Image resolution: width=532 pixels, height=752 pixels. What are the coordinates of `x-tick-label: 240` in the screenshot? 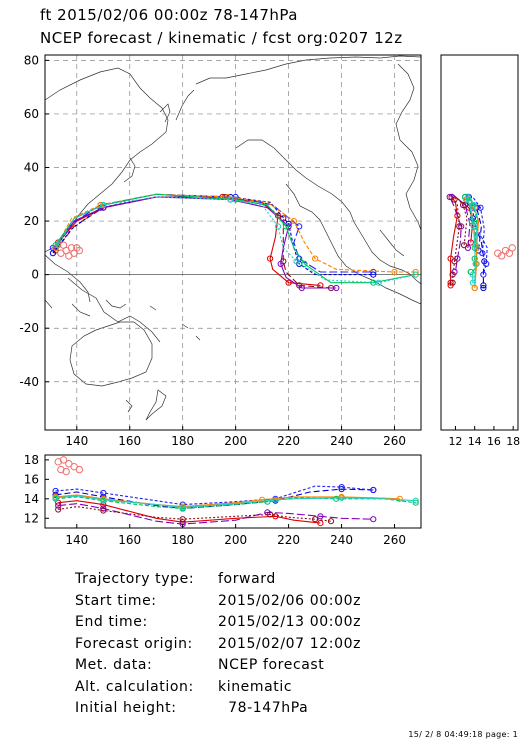 It's located at (341, 540).